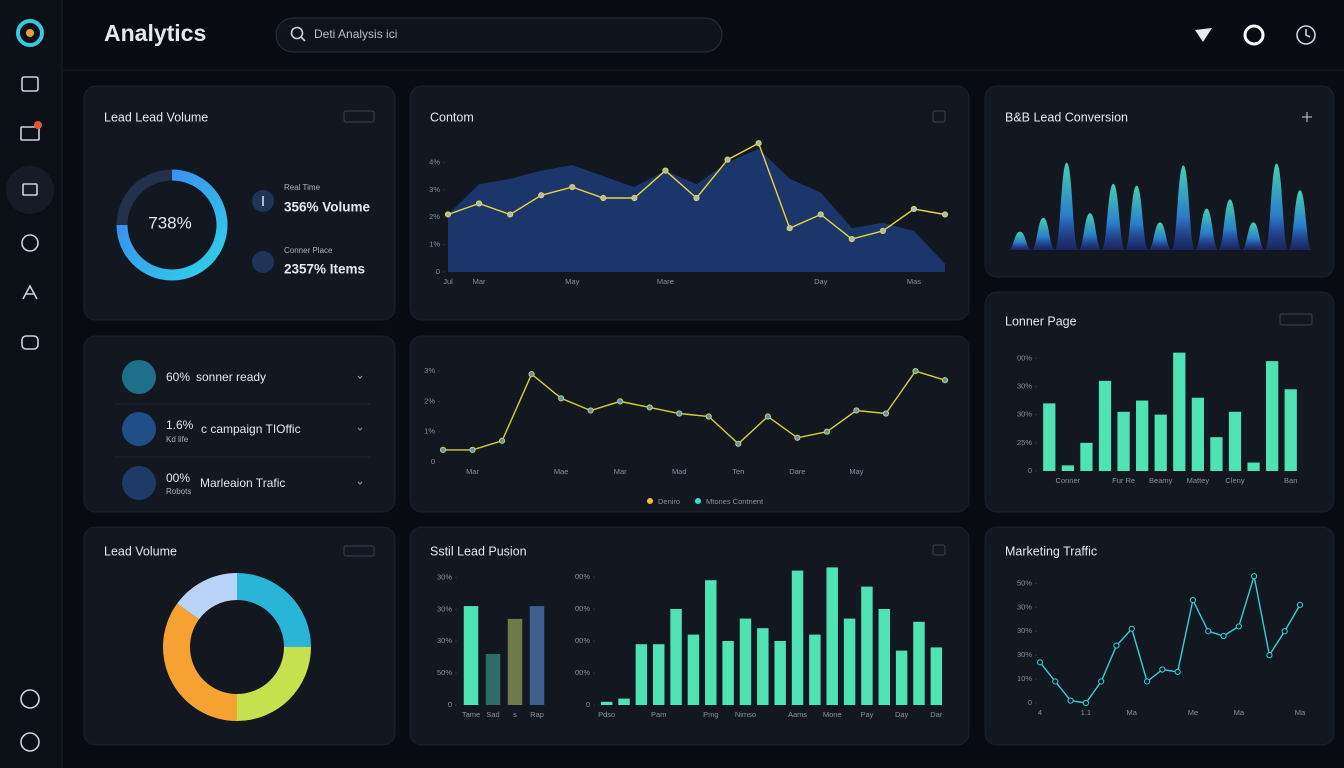  Describe the element at coordinates (1051, 551) in the screenshot. I see `card-title: Marketing Traffic` at that location.